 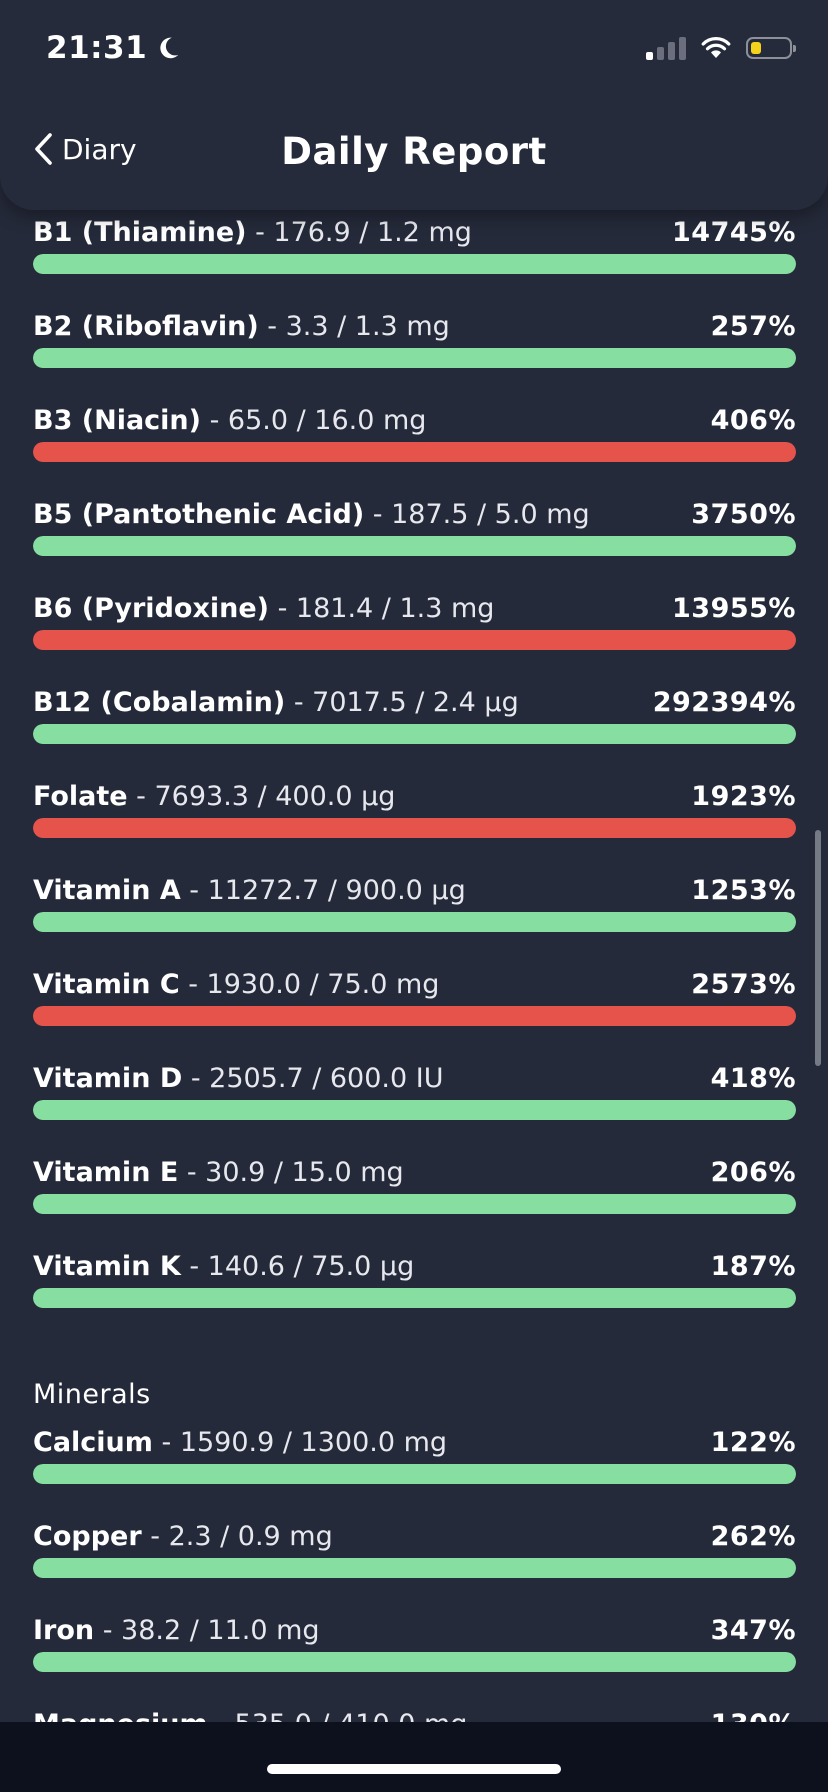 What do you see at coordinates (169, 48) in the screenshot?
I see `moon-icon` at bounding box center [169, 48].